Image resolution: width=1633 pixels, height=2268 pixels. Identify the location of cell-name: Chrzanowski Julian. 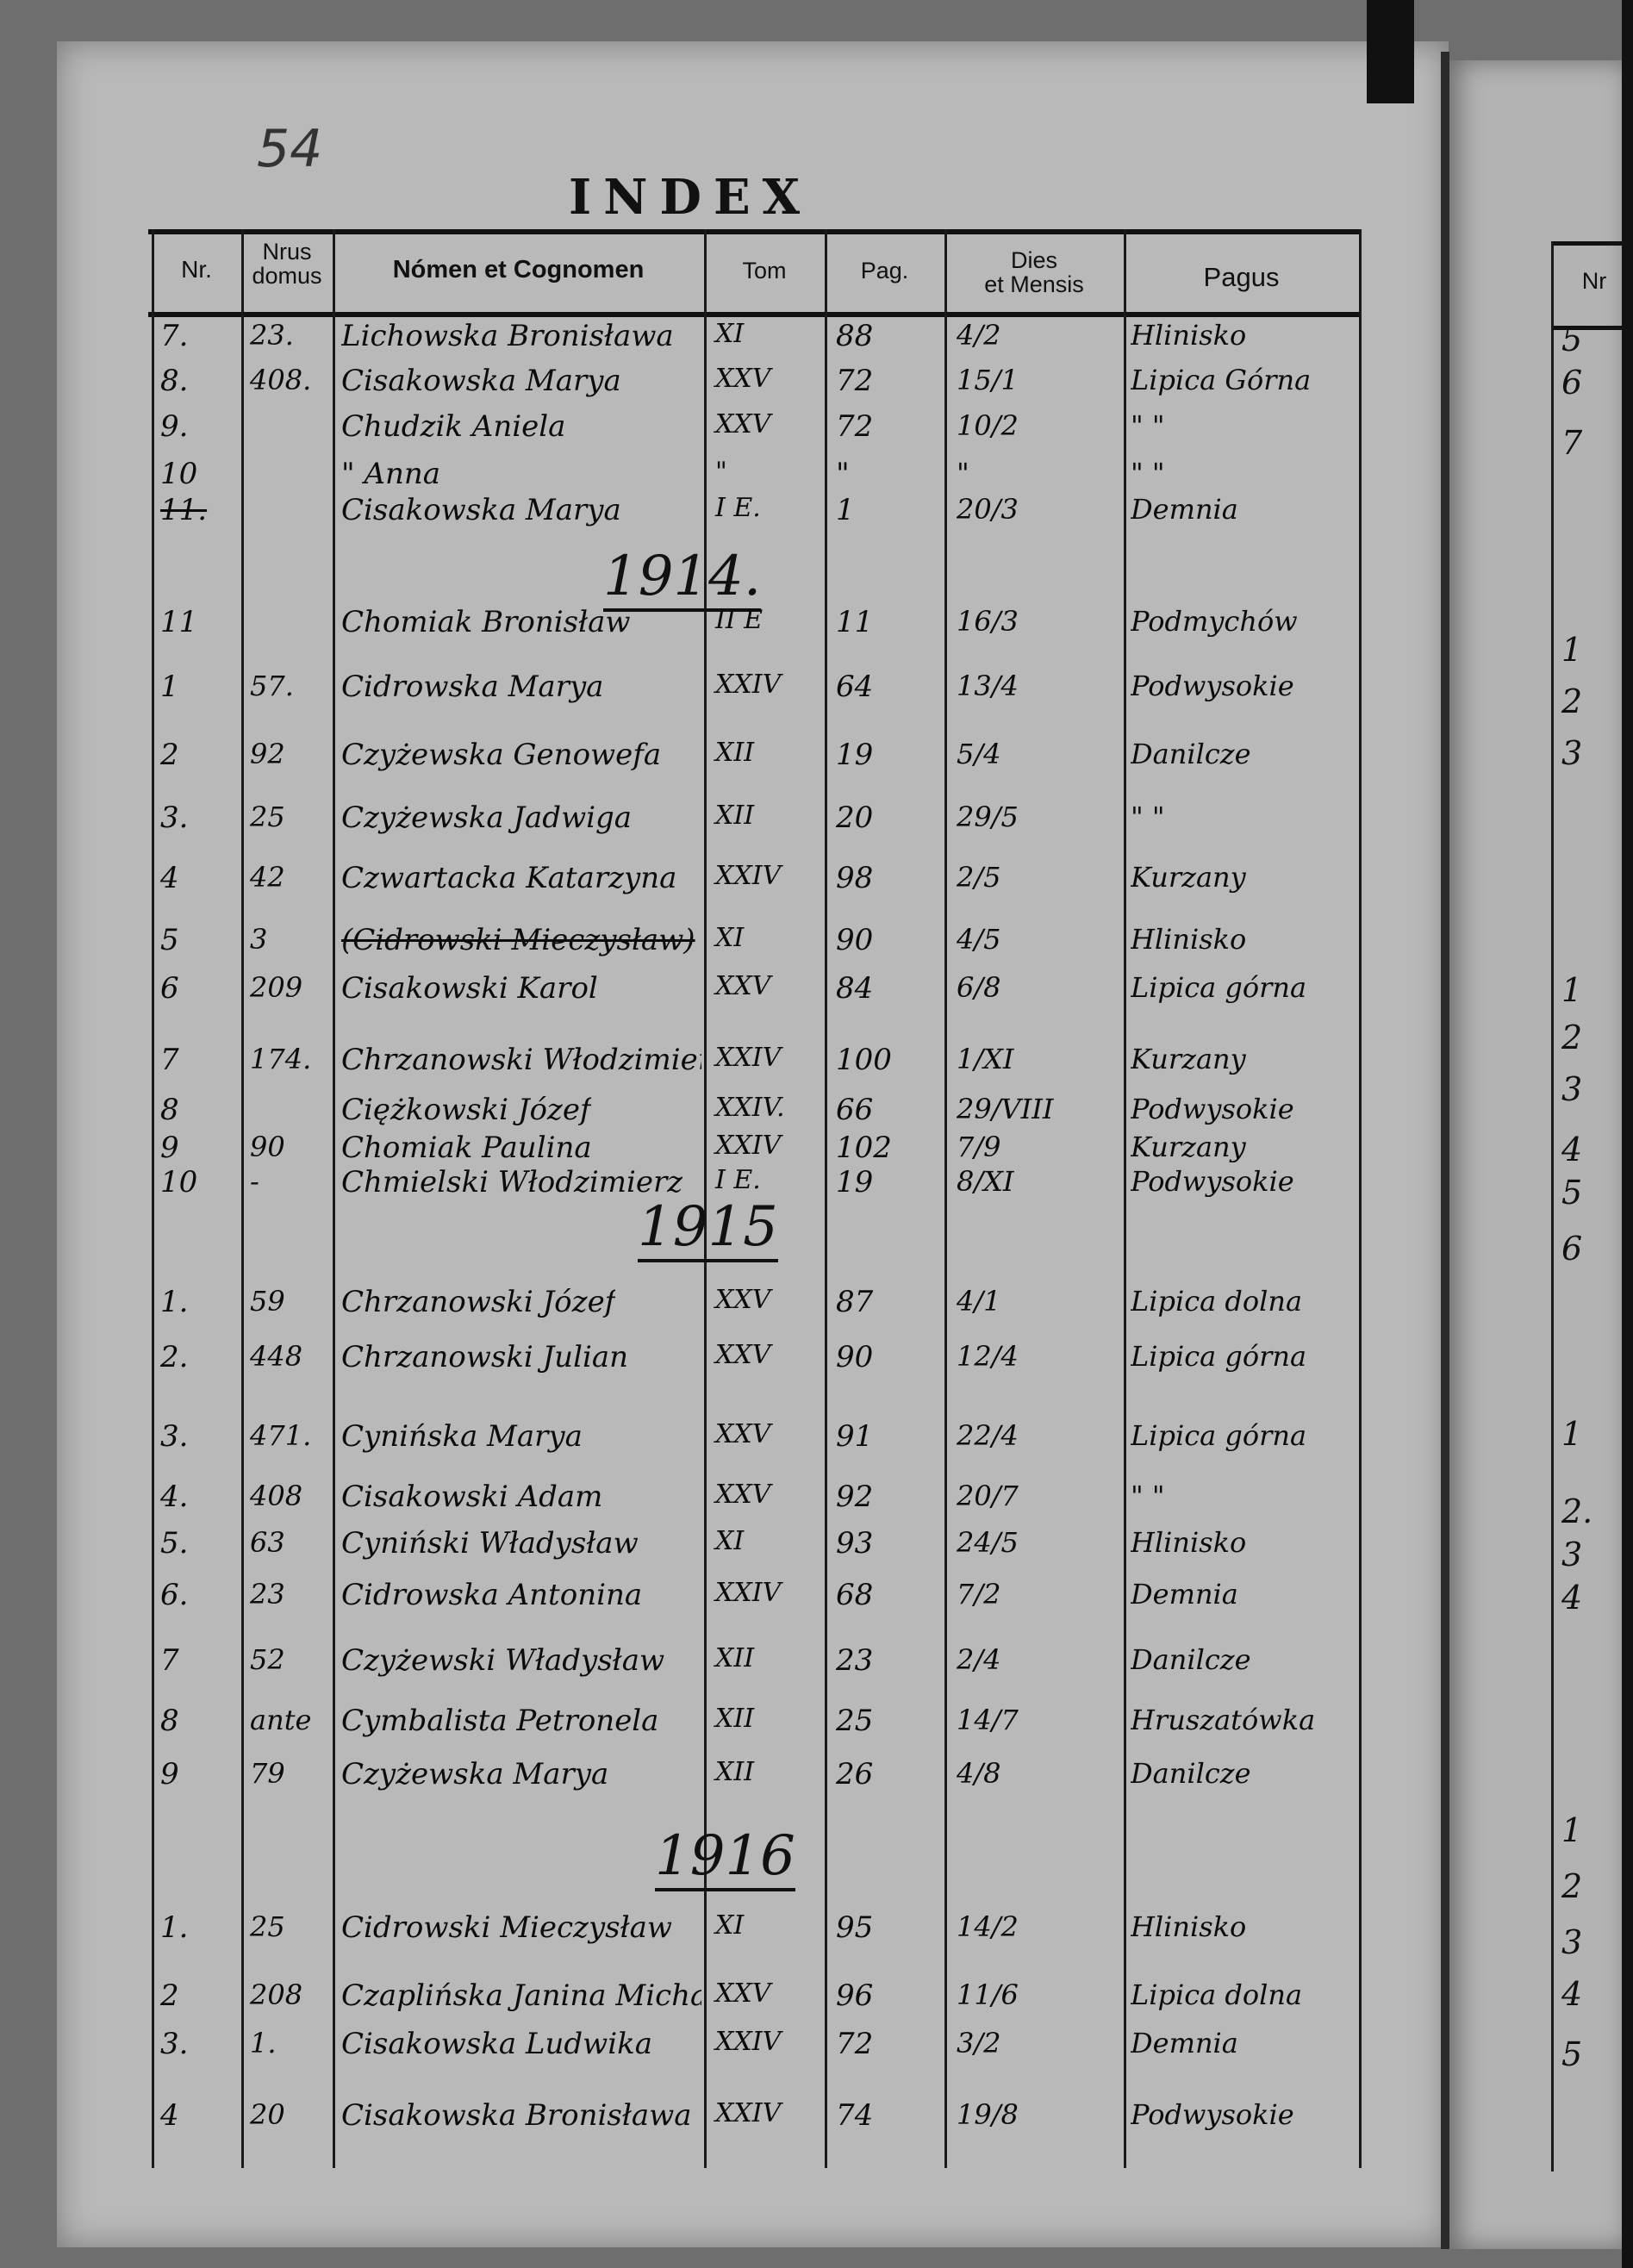
(484, 1357).